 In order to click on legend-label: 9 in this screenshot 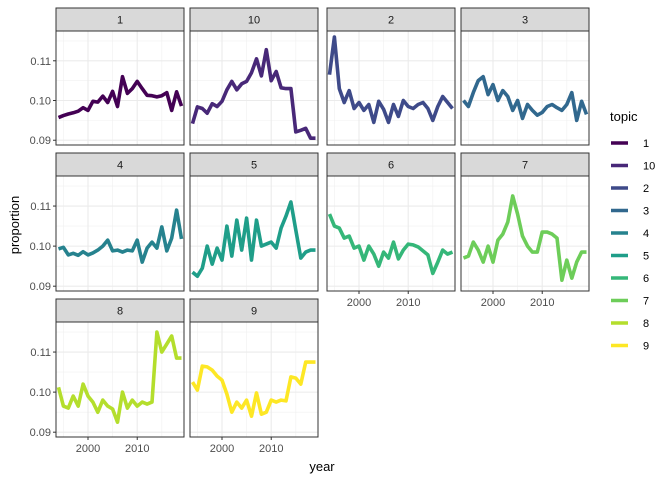, I will do `click(646, 347)`.